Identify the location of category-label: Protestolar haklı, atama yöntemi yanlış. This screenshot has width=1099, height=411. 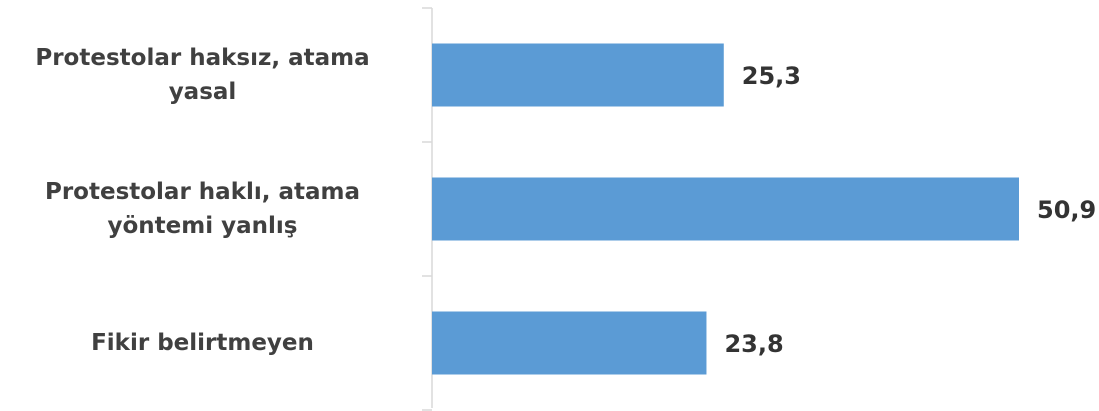
(202, 209).